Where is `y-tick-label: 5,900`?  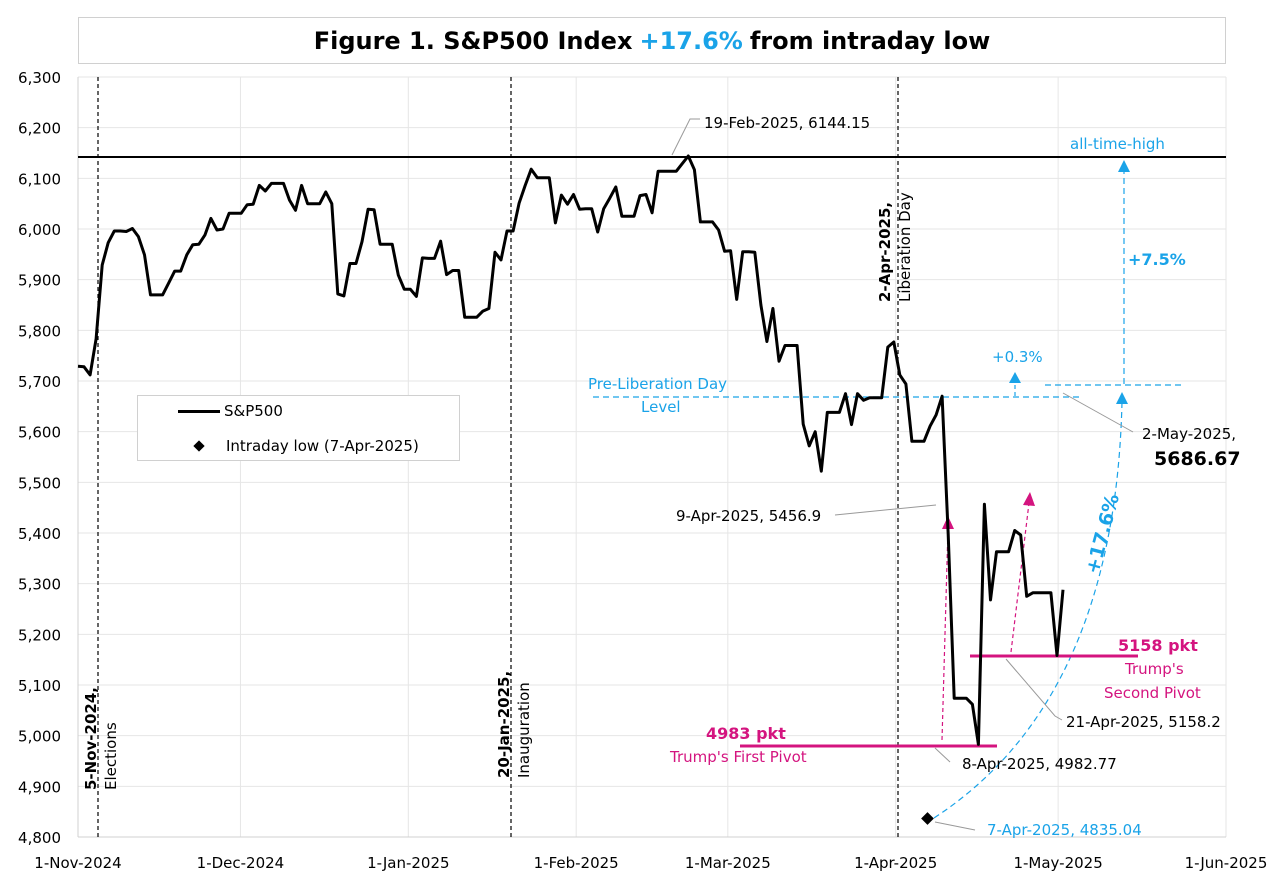
y-tick-label: 5,900 is located at coordinates (39, 281).